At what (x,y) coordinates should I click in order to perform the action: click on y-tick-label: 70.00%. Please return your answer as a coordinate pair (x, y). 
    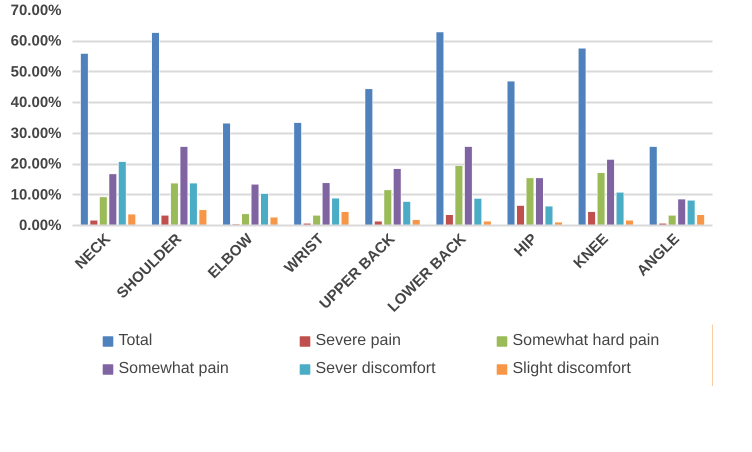
    Looking at the image, I should click on (36, 10).